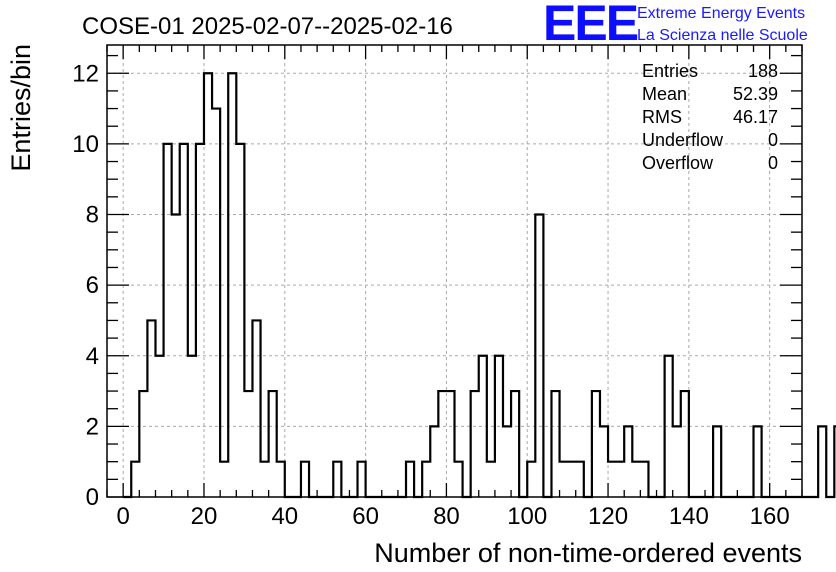 The height and width of the screenshot is (572, 836). Describe the element at coordinates (92, 426) in the screenshot. I see `y-tick-label: 2` at that location.